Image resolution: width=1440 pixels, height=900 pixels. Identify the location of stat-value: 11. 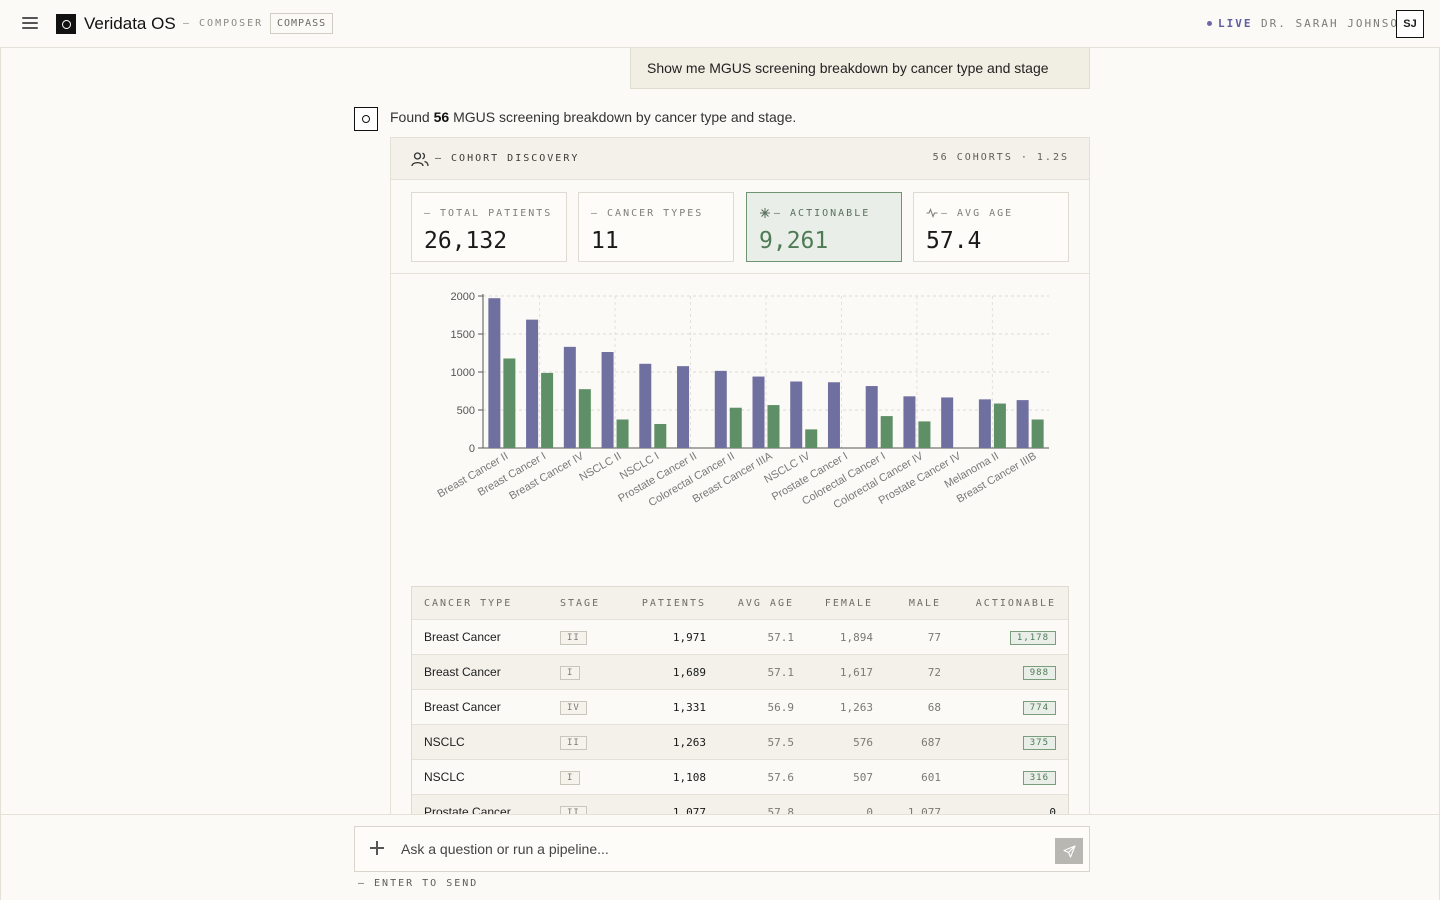
(605, 241).